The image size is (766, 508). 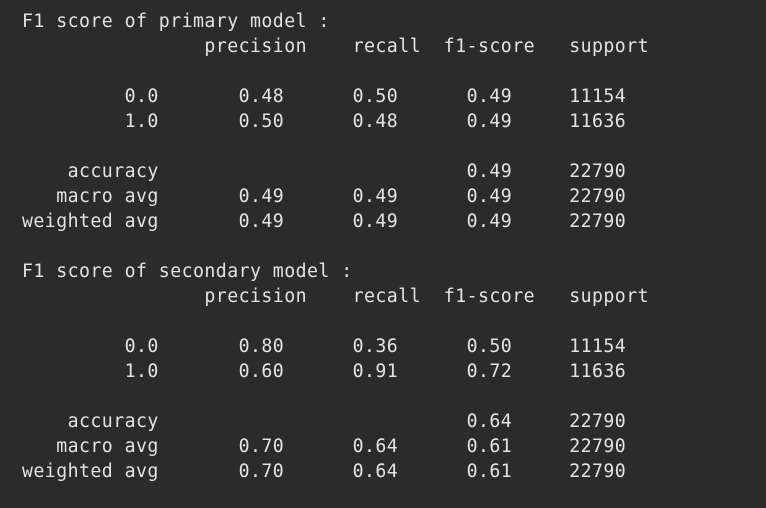 What do you see at coordinates (324, 346) in the screenshot?
I see `secondary-row-class-0: 0.0 0.80 0.36 0.50 11154` at bounding box center [324, 346].